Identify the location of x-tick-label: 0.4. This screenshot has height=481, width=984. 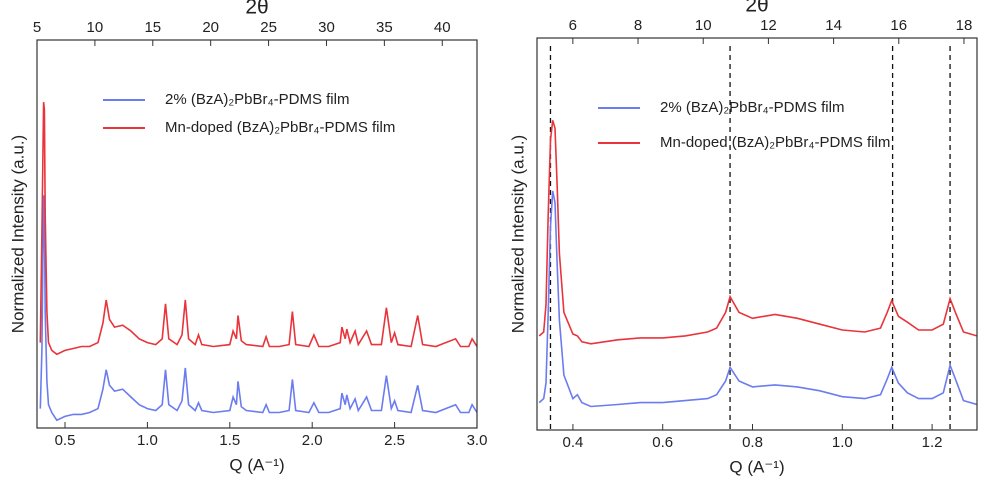
(572, 442).